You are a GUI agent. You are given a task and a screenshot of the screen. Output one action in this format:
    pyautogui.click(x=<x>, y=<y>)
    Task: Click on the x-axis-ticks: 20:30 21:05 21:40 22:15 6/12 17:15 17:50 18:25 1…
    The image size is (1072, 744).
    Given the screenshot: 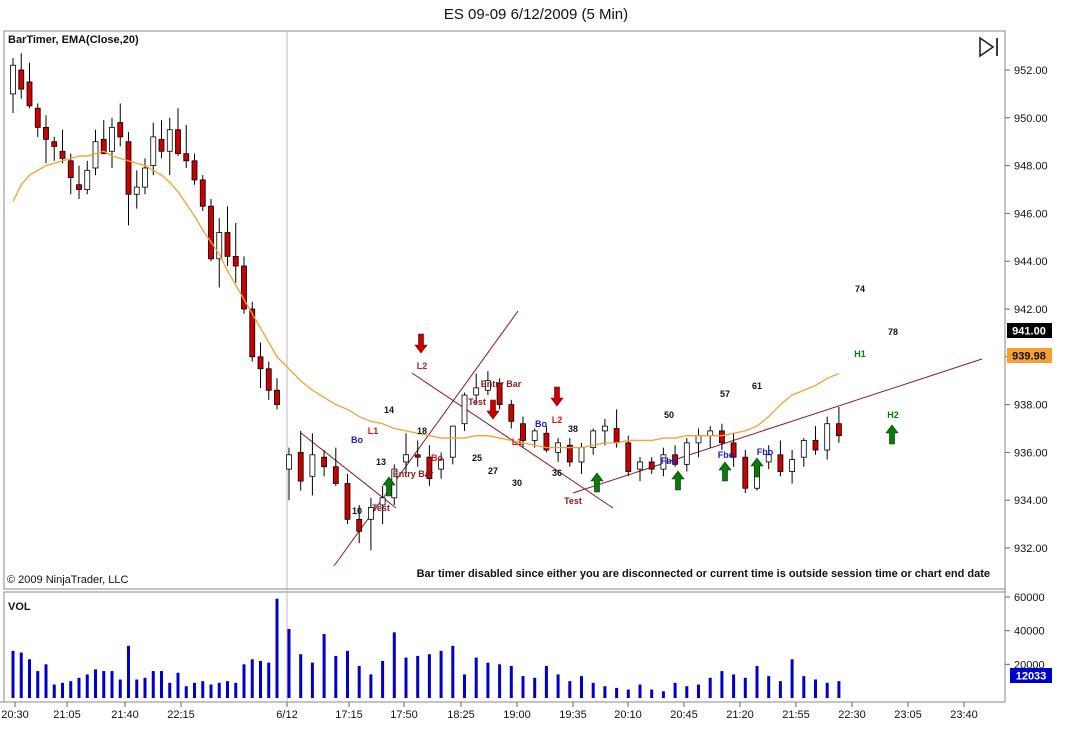 What is the action you would take?
    pyautogui.click(x=489, y=711)
    